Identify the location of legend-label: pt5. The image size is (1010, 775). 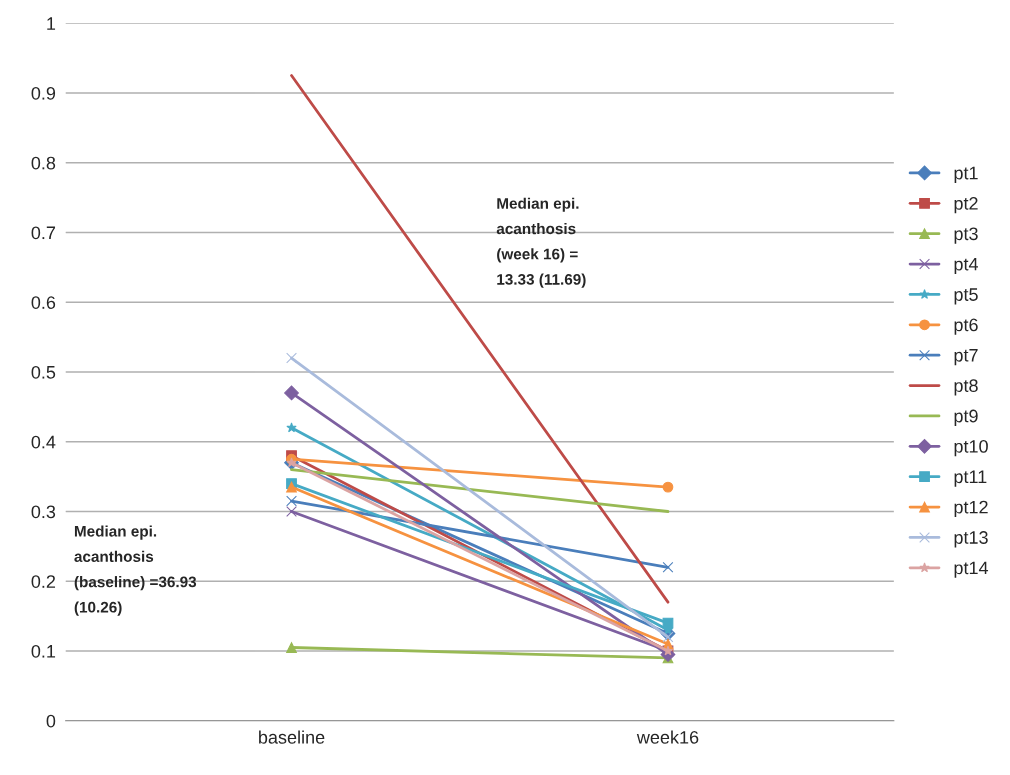
(966, 296).